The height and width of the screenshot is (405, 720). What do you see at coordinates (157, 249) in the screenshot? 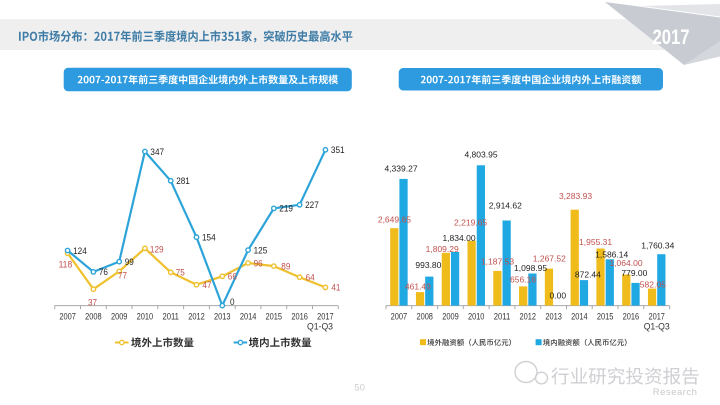
I see `svg-text: 129` at bounding box center [157, 249].